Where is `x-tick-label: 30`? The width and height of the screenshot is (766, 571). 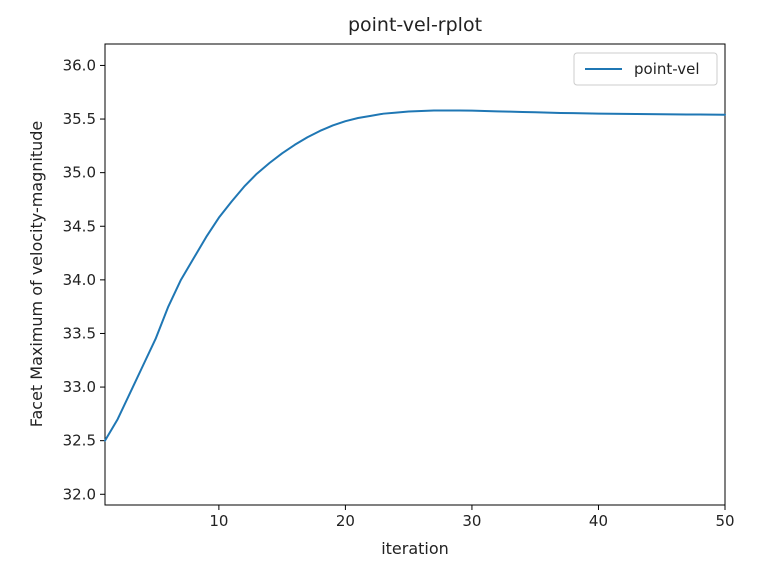 x-tick-label: 30 is located at coordinates (471, 521).